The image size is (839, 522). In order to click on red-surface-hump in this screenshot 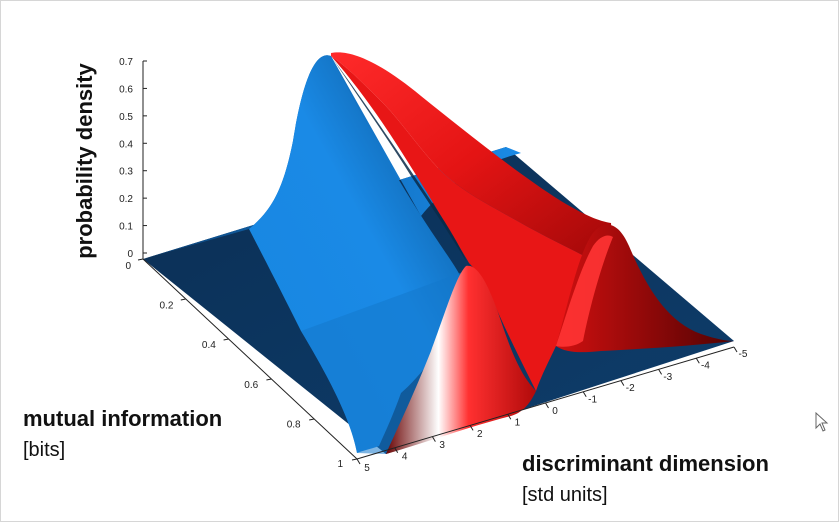, I will do `click(461, 359)`.